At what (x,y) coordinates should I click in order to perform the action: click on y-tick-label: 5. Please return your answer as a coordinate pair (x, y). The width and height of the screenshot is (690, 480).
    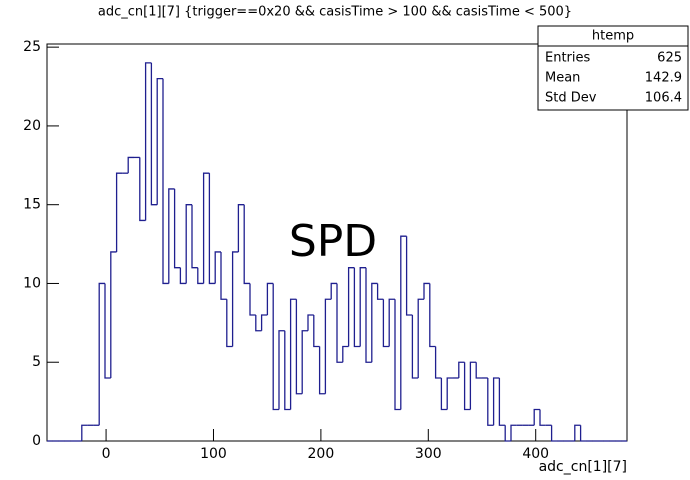
    Looking at the image, I should click on (36, 362).